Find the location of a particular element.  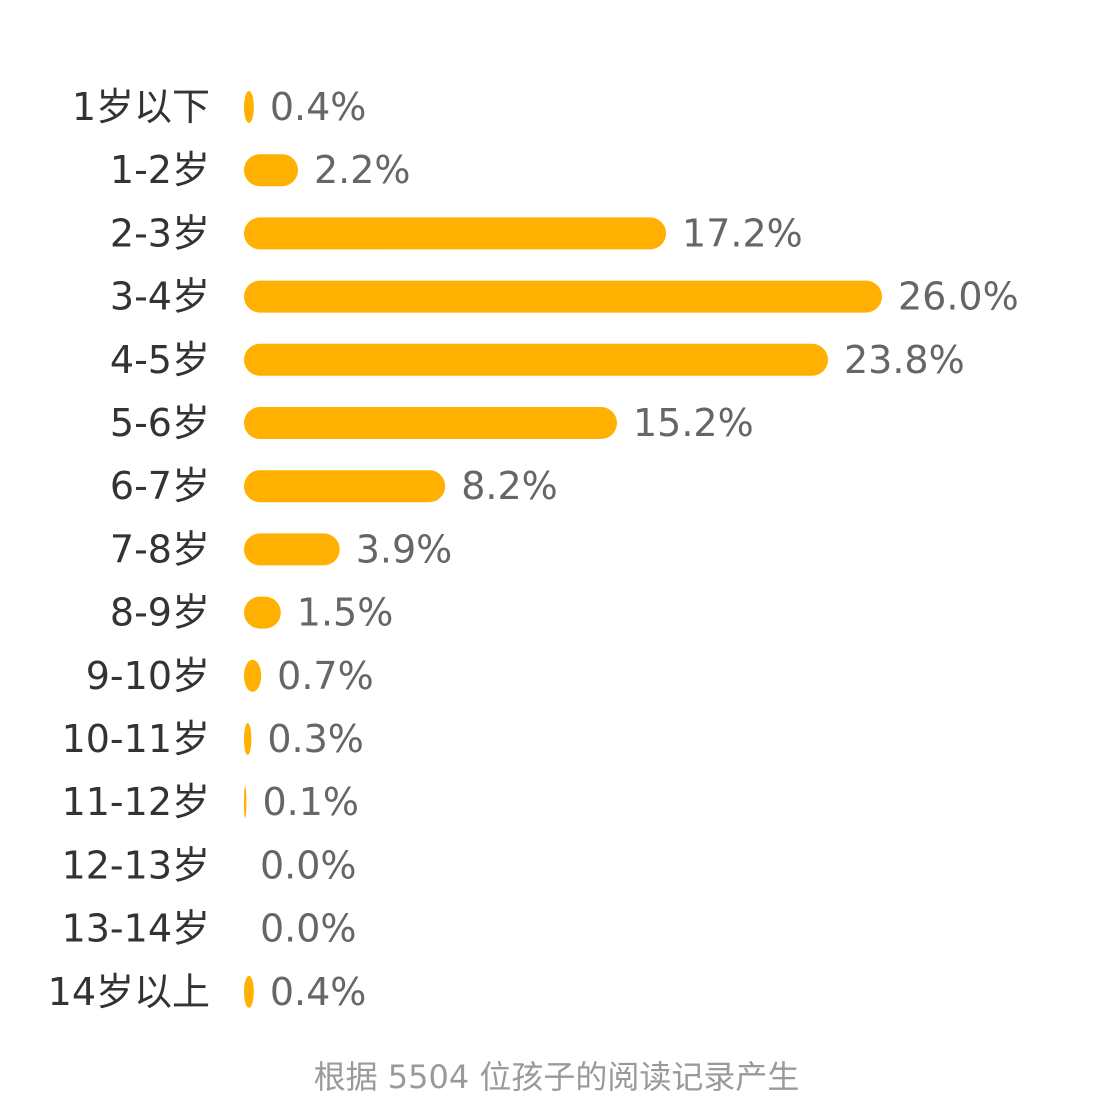

category-label: 10-11岁 is located at coordinates (136, 739).